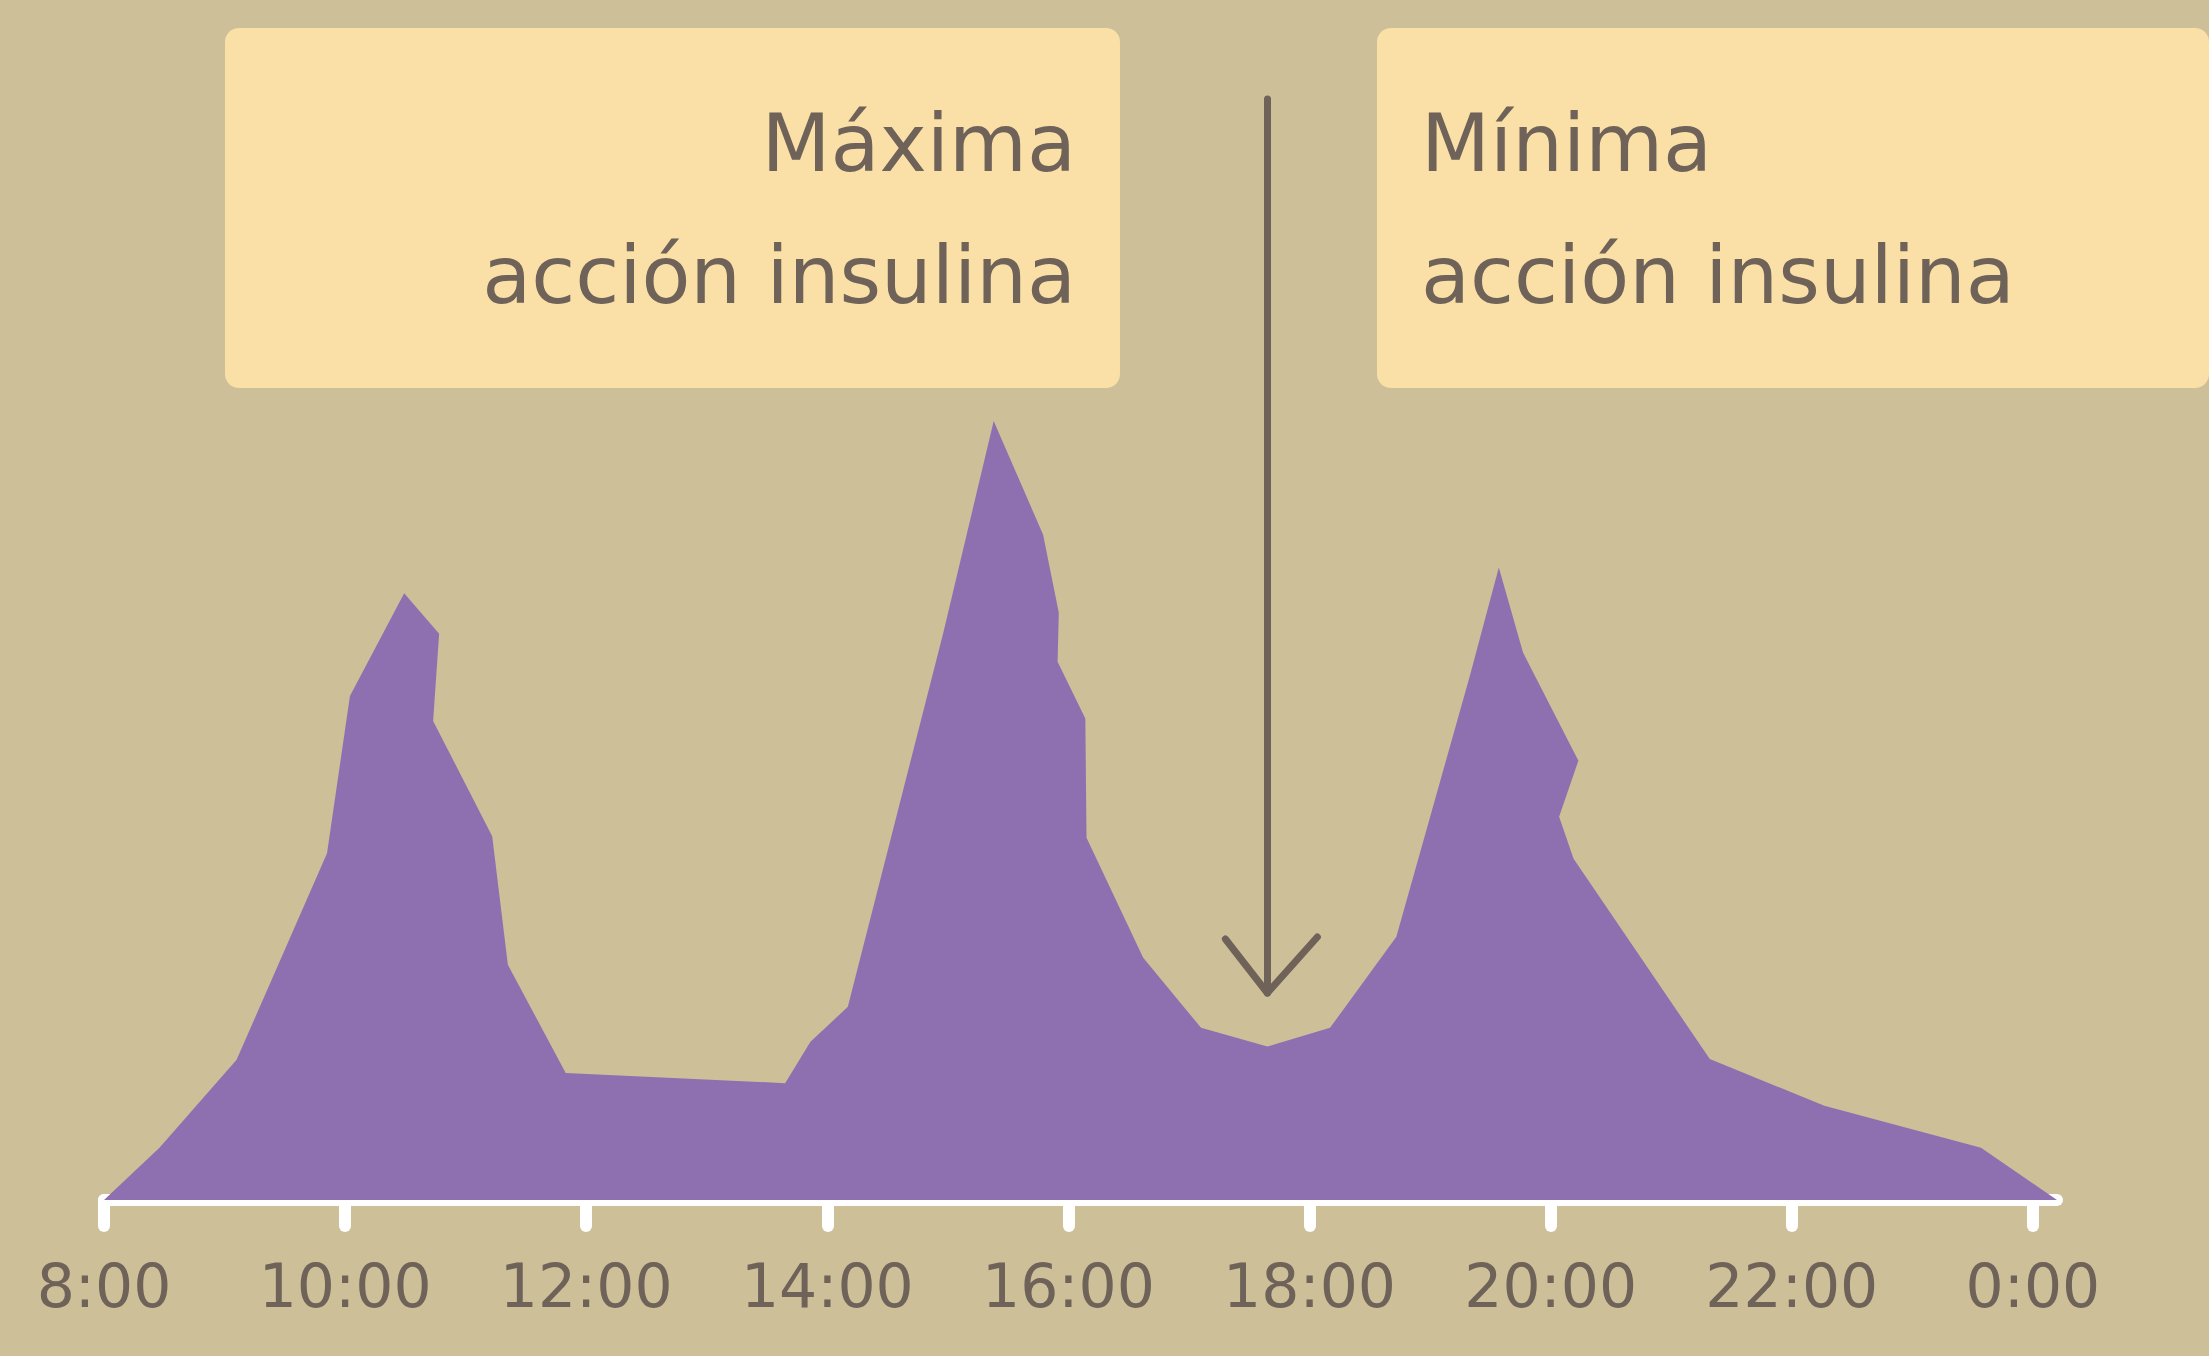  Describe the element at coordinates (345, 1286) in the screenshot. I see `x-tick-label: 10:00` at that location.